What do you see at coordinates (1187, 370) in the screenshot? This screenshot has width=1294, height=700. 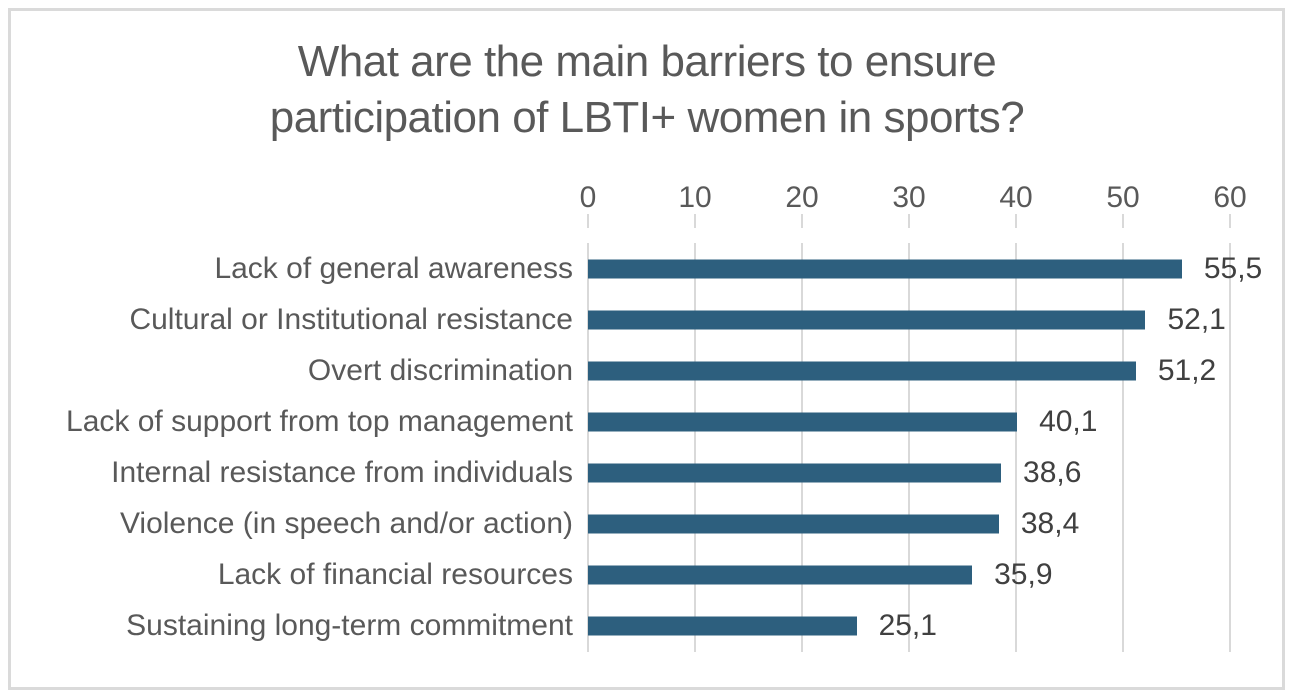 I see `bar-value-label: 51,2` at bounding box center [1187, 370].